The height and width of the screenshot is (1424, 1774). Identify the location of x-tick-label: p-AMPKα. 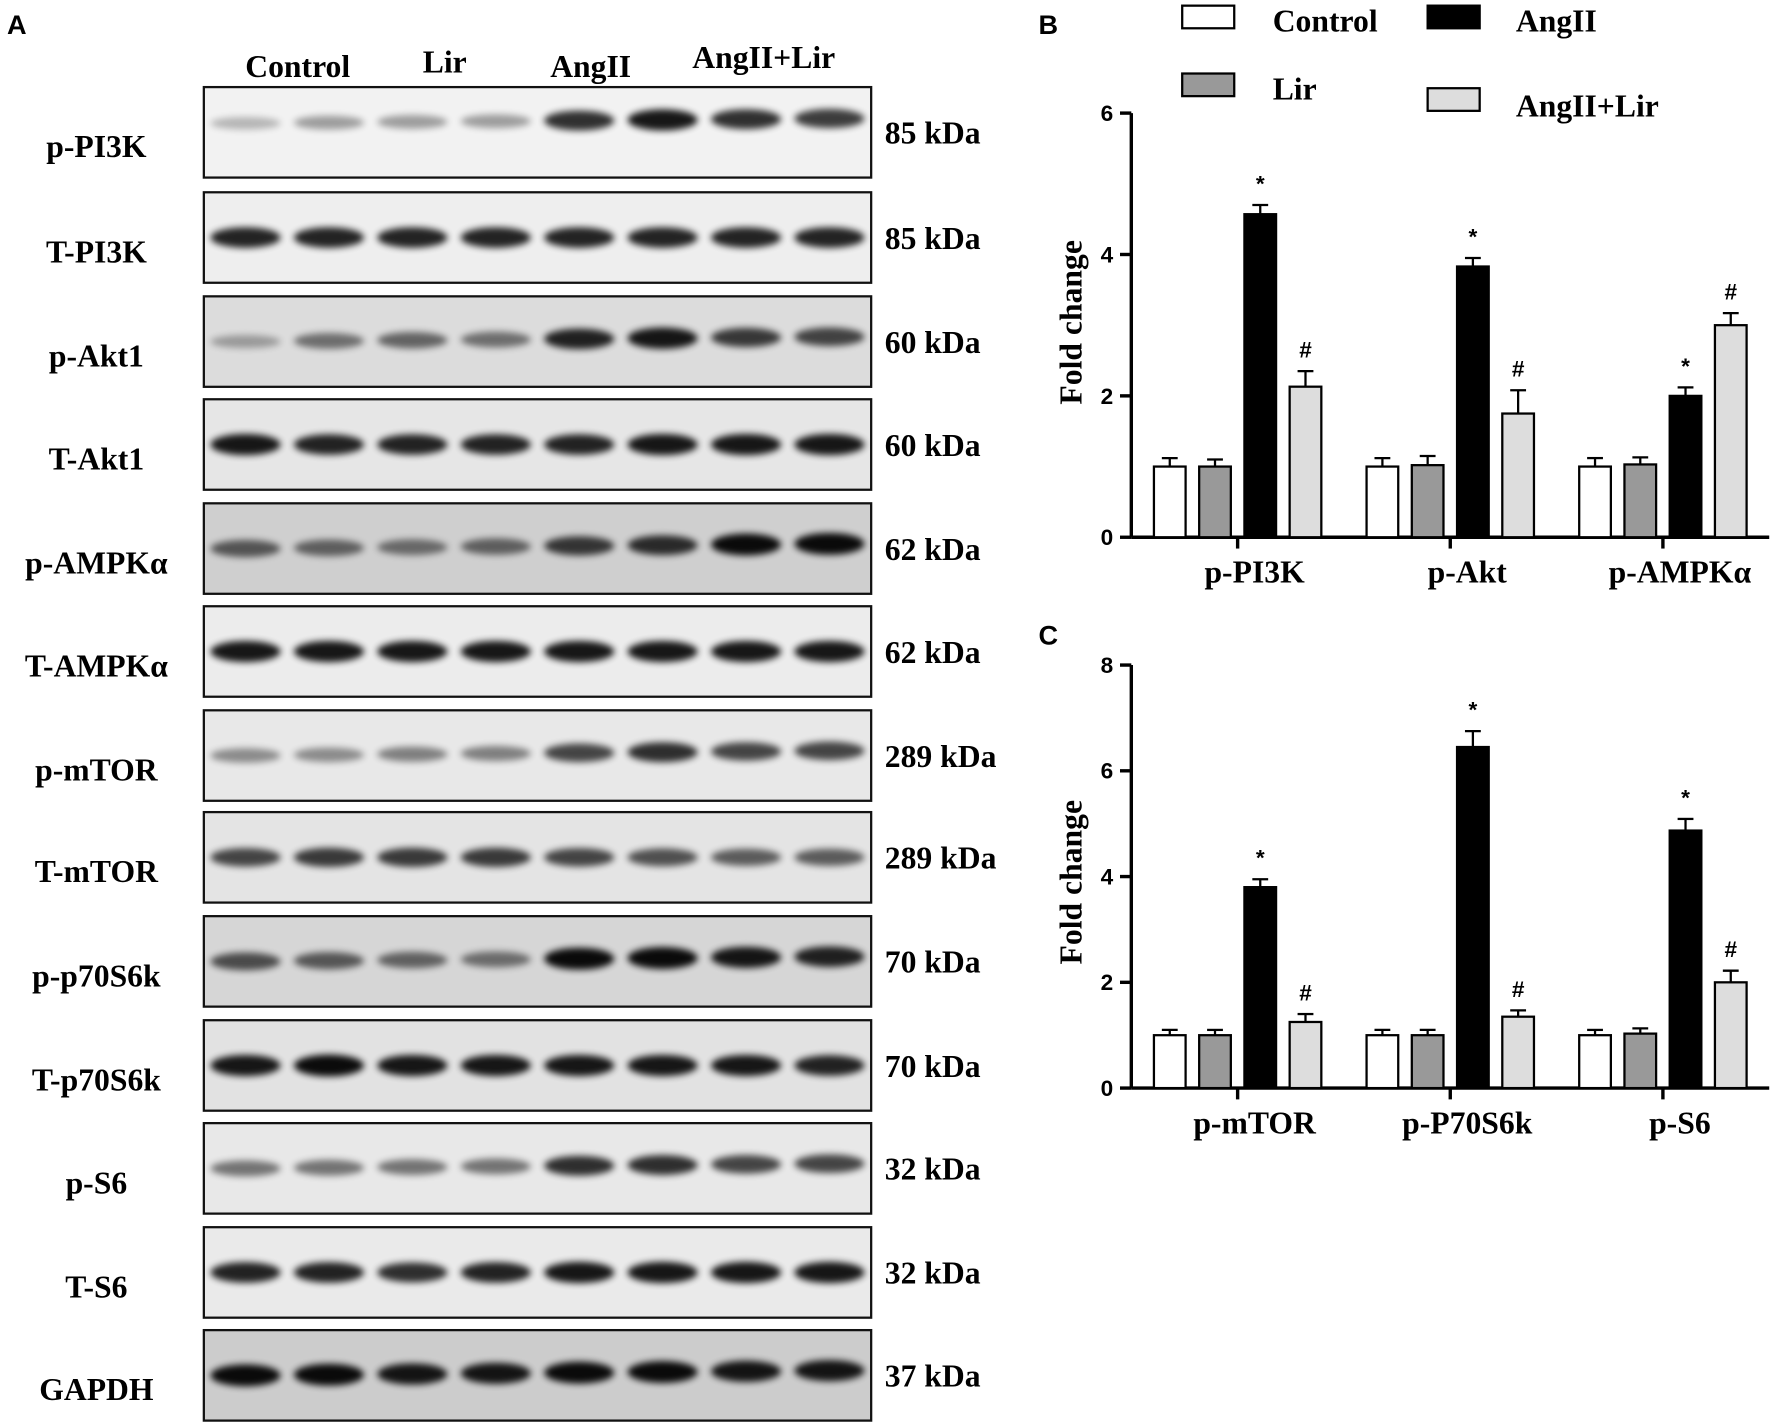
(1680, 571).